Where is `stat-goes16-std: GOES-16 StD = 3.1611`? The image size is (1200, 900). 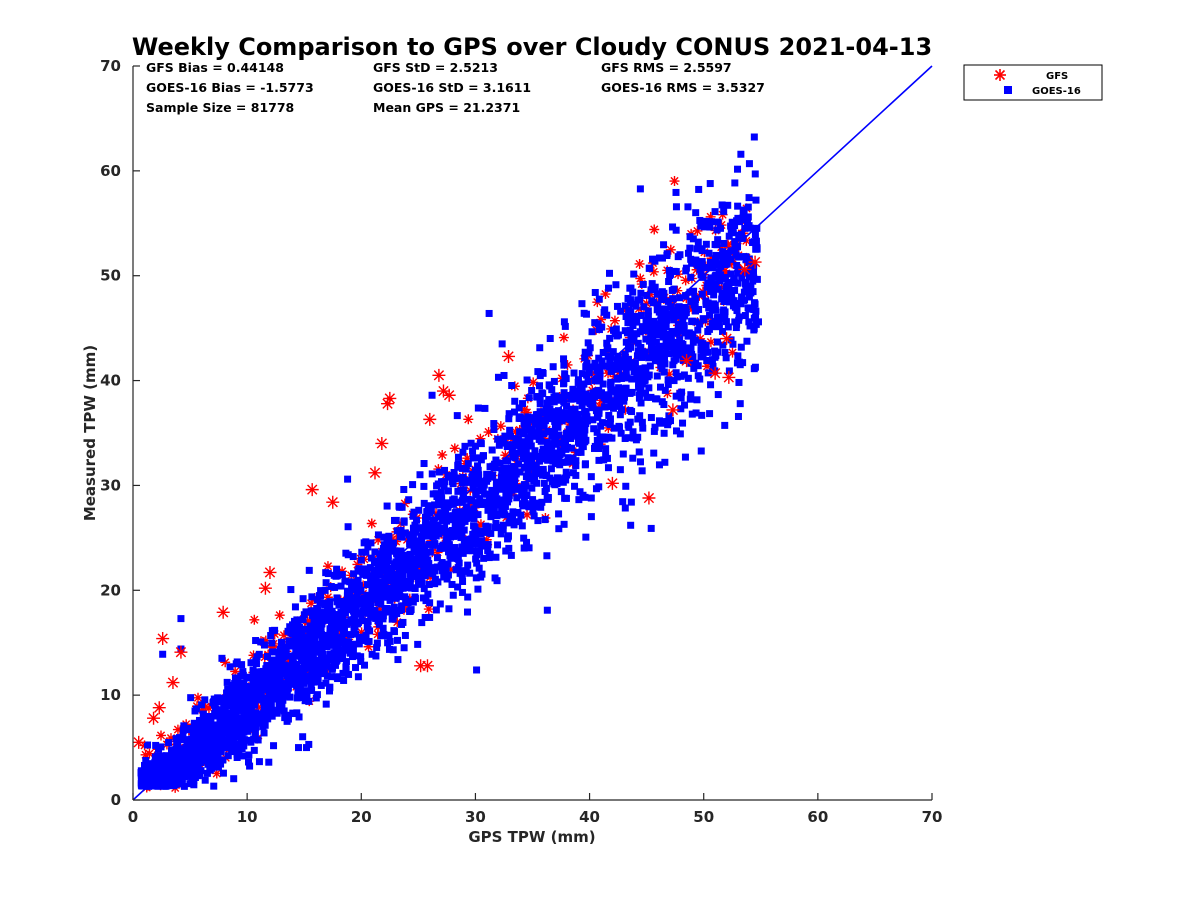
stat-goes16-std: GOES-16 StD = 3.1611 is located at coordinates (452, 87).